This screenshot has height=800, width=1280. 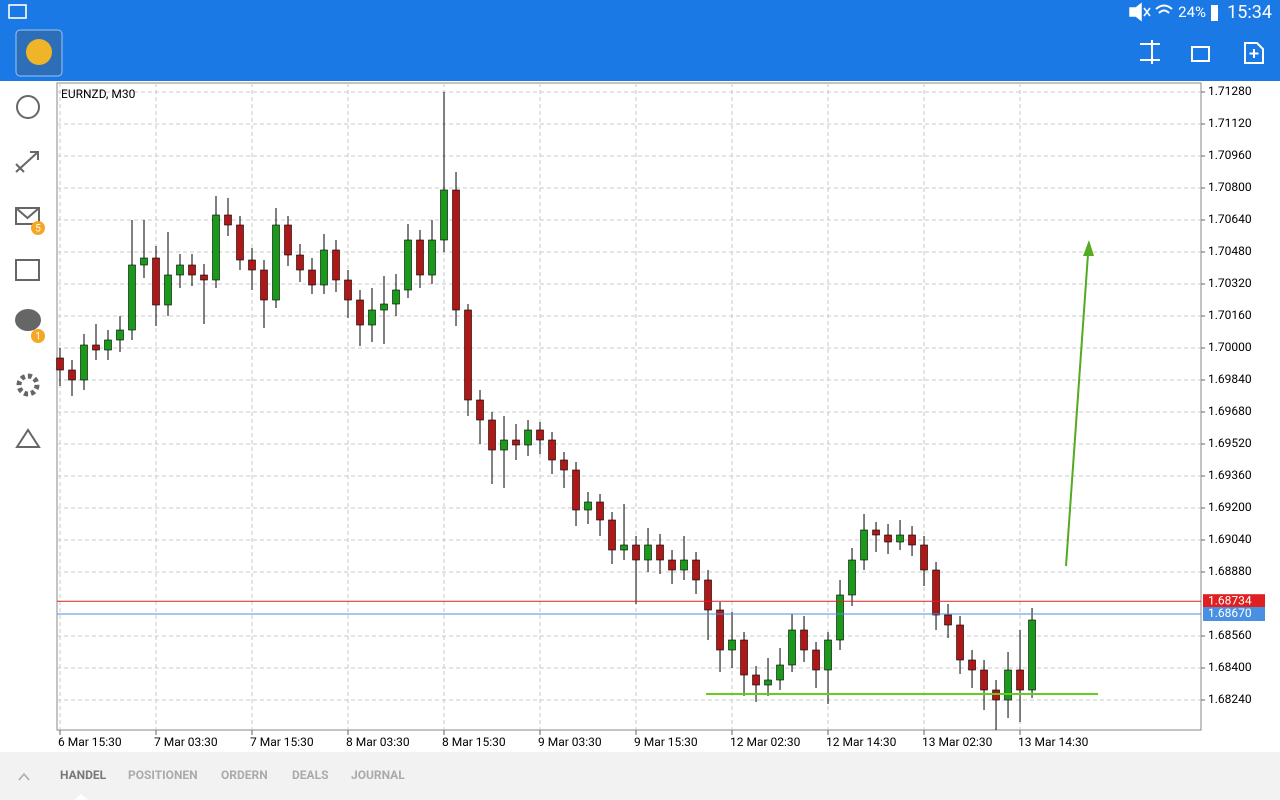 I want to click on x-tick-label: 7 Mar 15:30, so click(x=282, y=742).